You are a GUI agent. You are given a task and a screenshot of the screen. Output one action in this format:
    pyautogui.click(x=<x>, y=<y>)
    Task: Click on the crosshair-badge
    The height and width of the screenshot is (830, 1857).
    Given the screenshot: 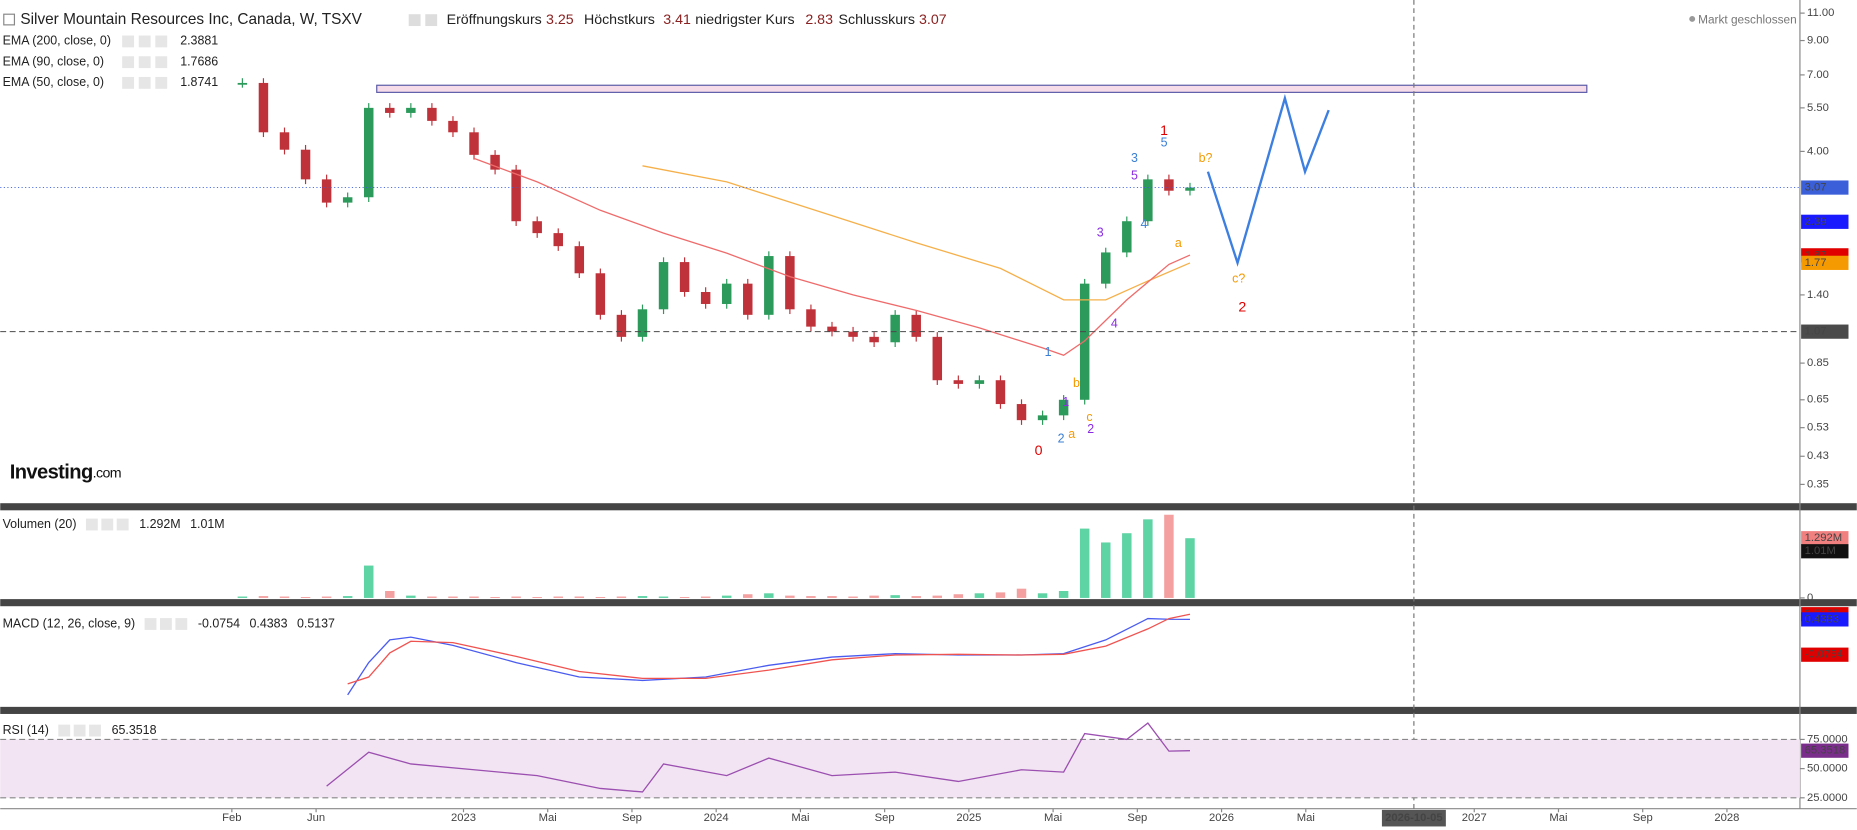 What is the action you would take?
    pyautogui.click(x=1413, y=818)
    